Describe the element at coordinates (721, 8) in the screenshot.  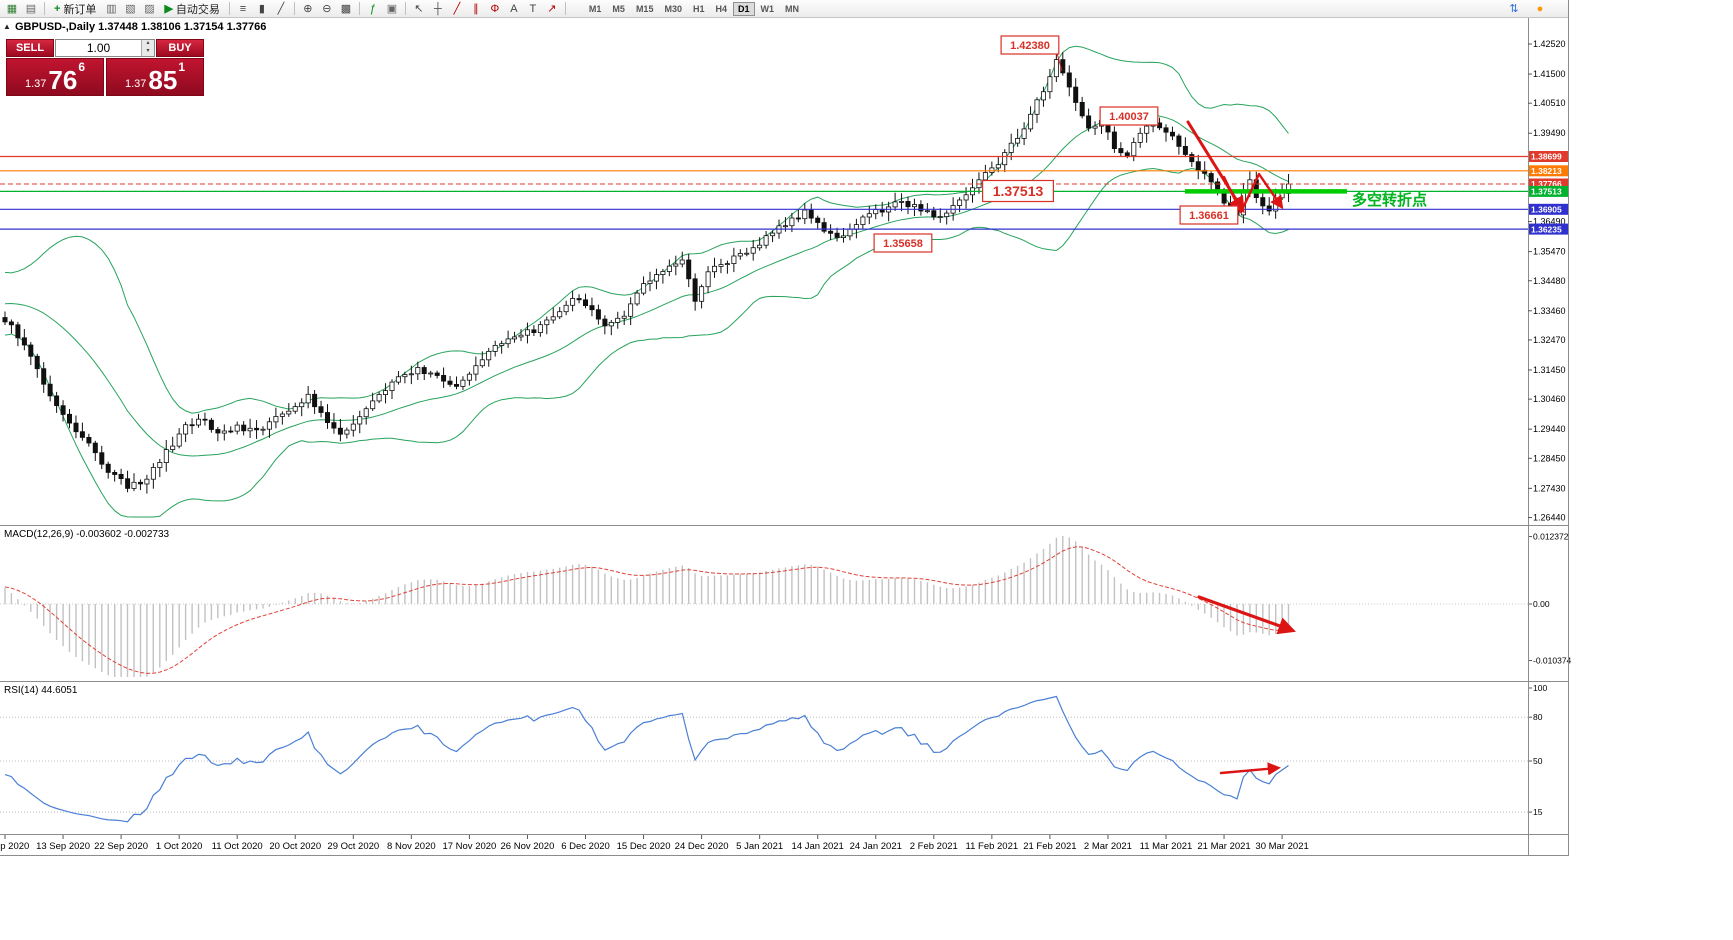
I see `timeframe-h4-button: H4` at that location.